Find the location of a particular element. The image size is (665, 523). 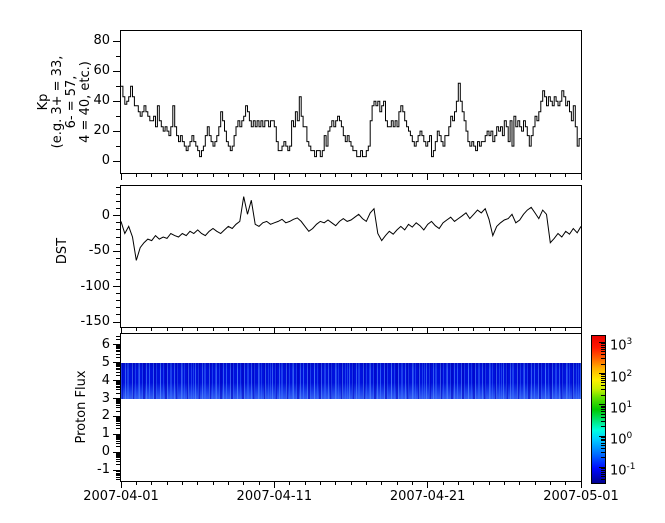

proton-y-tick-label: 2 is located at coordinates (105, 416).